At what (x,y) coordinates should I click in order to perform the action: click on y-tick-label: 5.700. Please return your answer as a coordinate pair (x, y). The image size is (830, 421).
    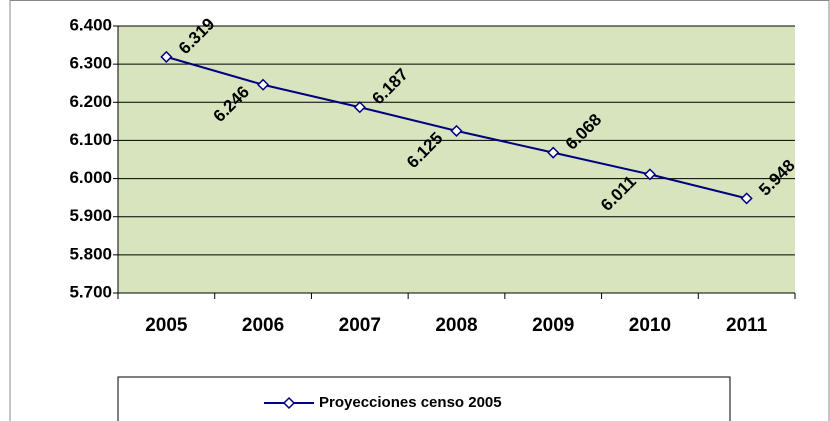
    Looking at the image, I should click on (90, 291).